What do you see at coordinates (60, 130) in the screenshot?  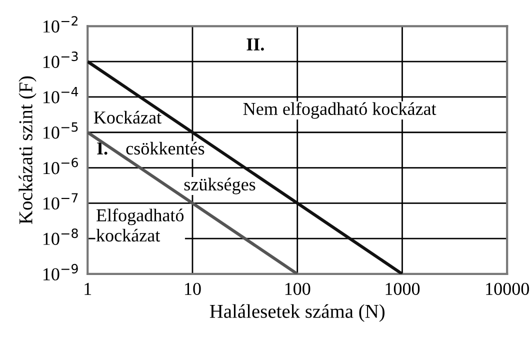 I see `y-tick-label: 10$^{−5}$` at bounding box center [60, 130].